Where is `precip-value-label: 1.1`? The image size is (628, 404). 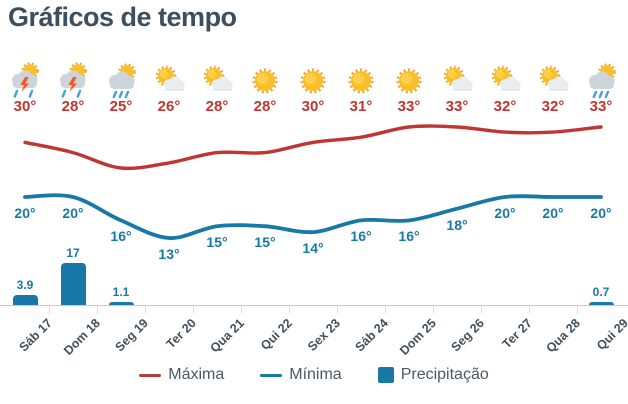
precip-value-label: 1.1 is located at coordinates (121, 292).